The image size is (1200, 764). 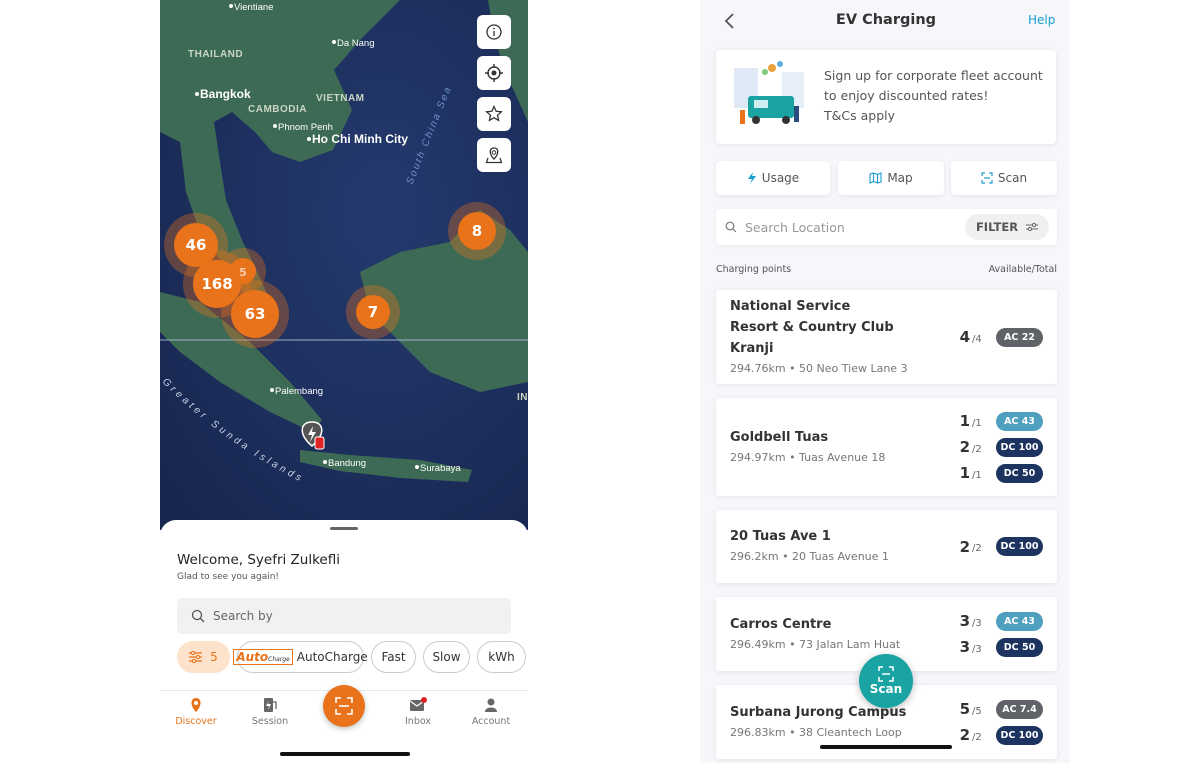 I want to click on cluster: 168, so click(x=217, y=284).